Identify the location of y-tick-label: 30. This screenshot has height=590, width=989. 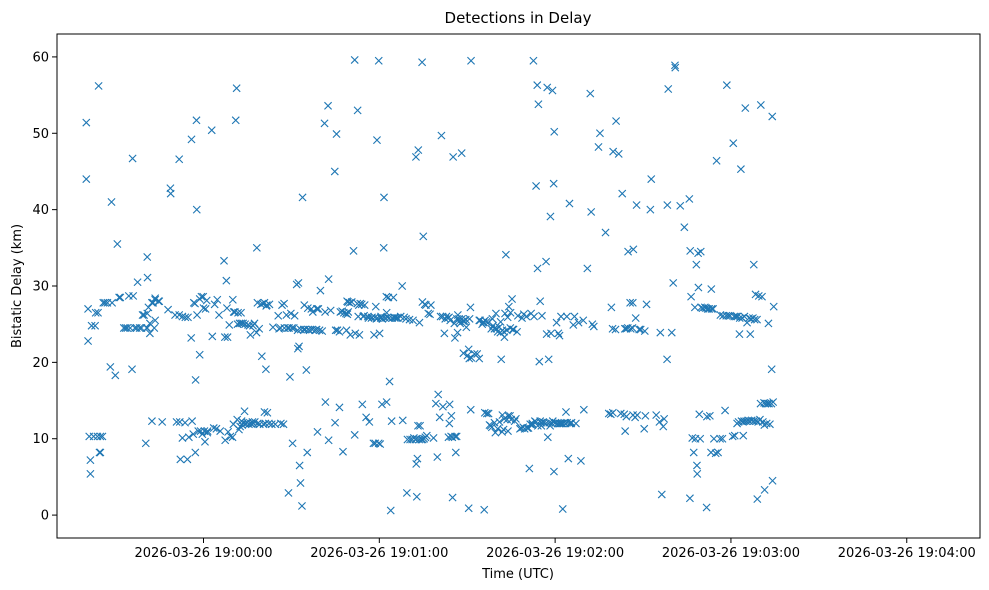
(40, 287).